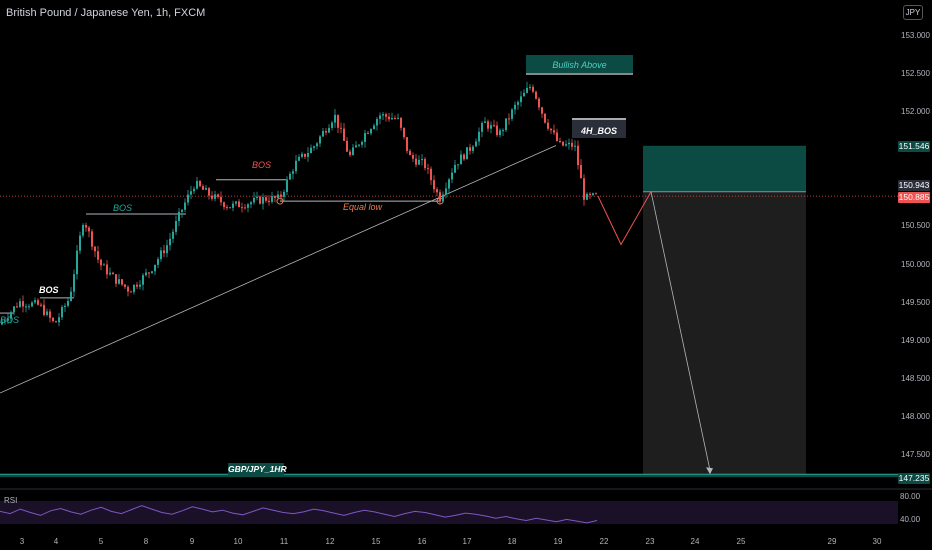  I want to click on rsi-title: RSI, so click(11, 500).